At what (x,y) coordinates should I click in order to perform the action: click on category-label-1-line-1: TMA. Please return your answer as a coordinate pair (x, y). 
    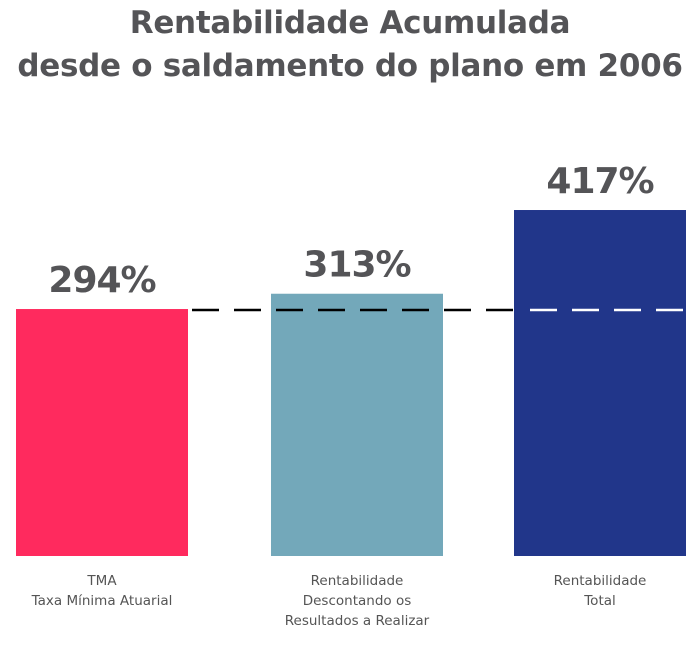
    Looking at the image, I should click on (101, 581).